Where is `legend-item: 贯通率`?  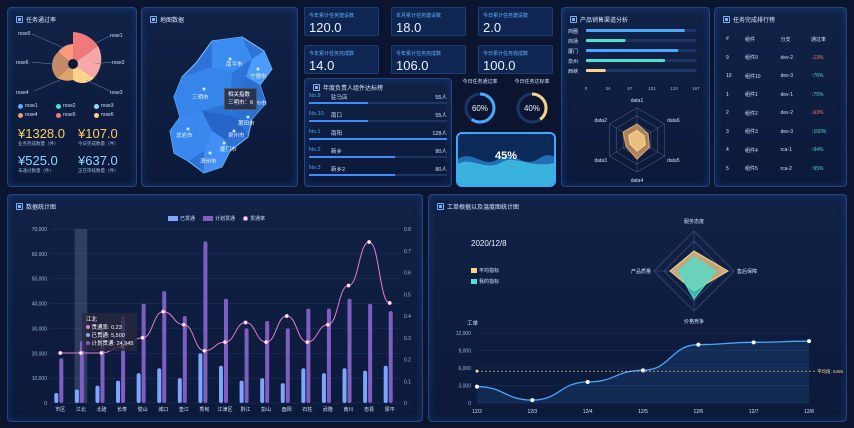 legend-item: 贯通率 is located at coordinates (254, 218).